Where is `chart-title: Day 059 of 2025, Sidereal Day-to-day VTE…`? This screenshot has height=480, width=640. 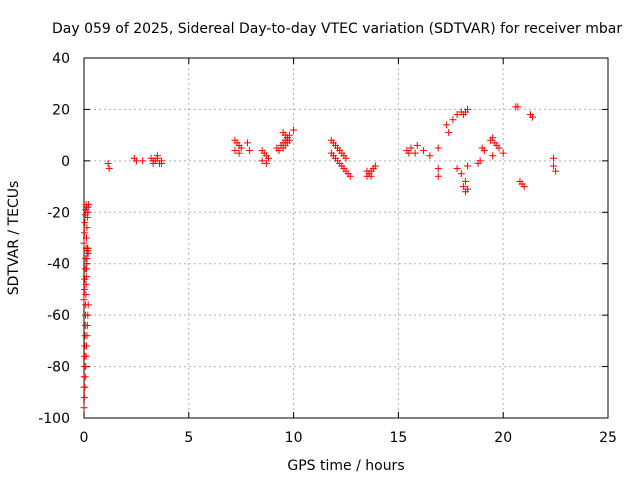
chart-title: Day 059 of 2025, Sidereal Day-to-day VTE… is located at coordinates (337, 29).